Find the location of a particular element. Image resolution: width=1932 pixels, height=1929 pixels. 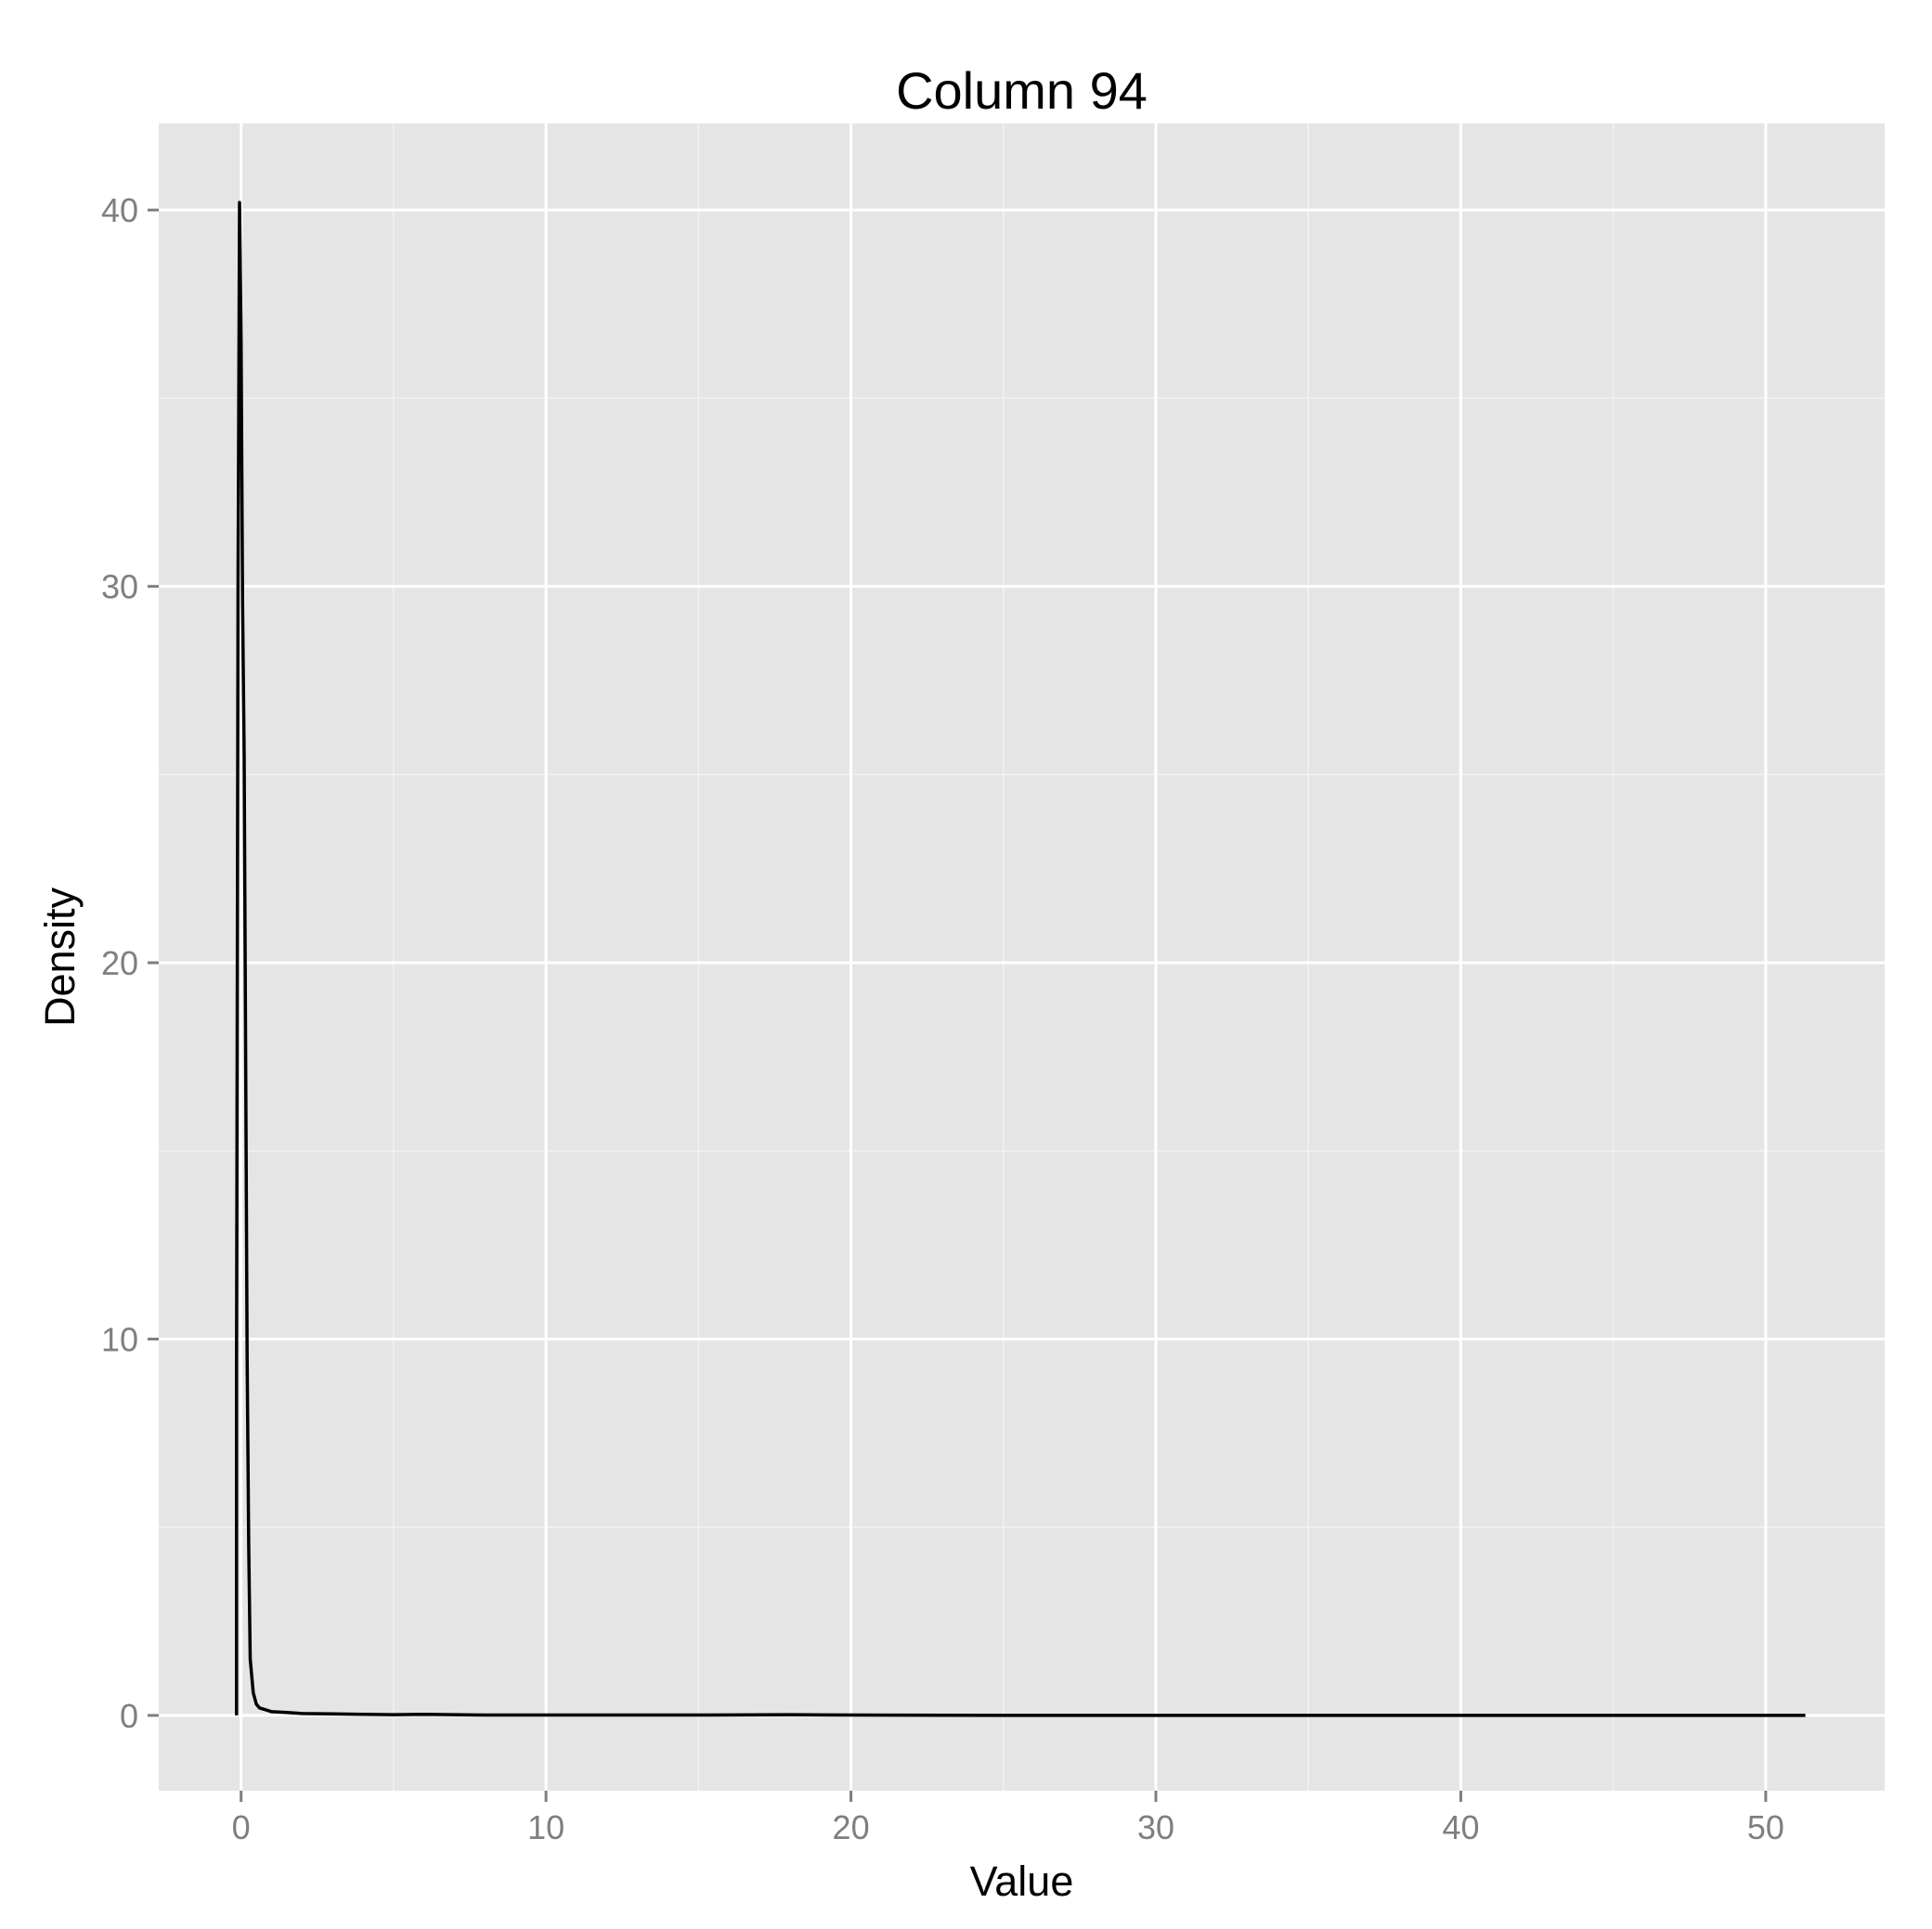

chart-title: Column 94 is located at coordinates (1022, 90).